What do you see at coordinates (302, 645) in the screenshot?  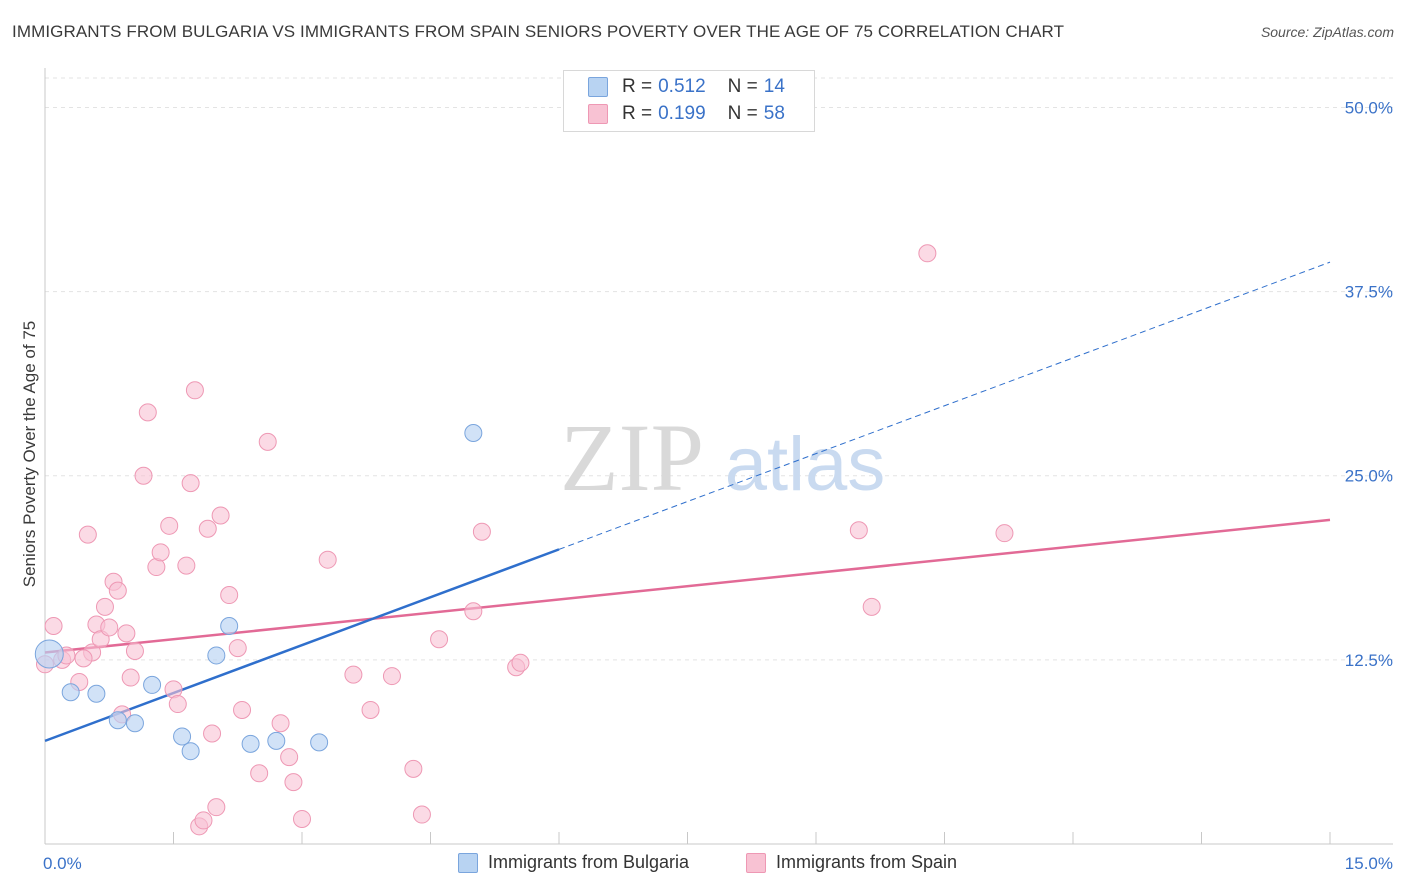 I see `trend-line-bulgaria` at bounding box center [302, 645].